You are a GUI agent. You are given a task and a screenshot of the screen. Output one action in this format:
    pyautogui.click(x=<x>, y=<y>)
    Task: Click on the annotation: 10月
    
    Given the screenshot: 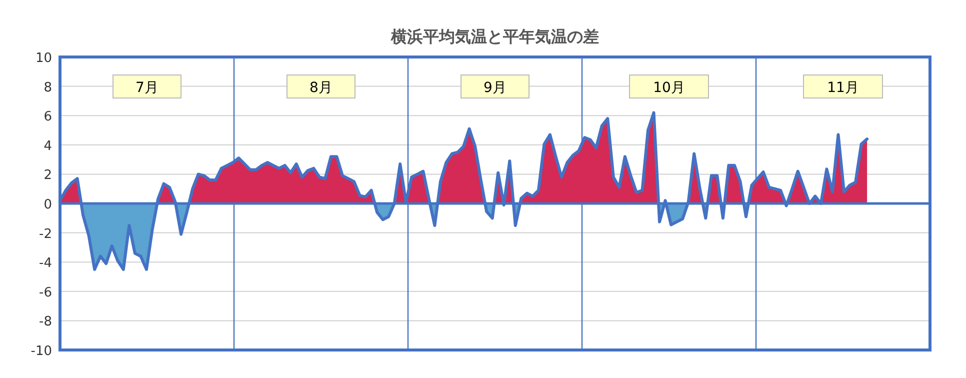 What is the action you would take?
    pyautogui.click(x=669, y=88)
    